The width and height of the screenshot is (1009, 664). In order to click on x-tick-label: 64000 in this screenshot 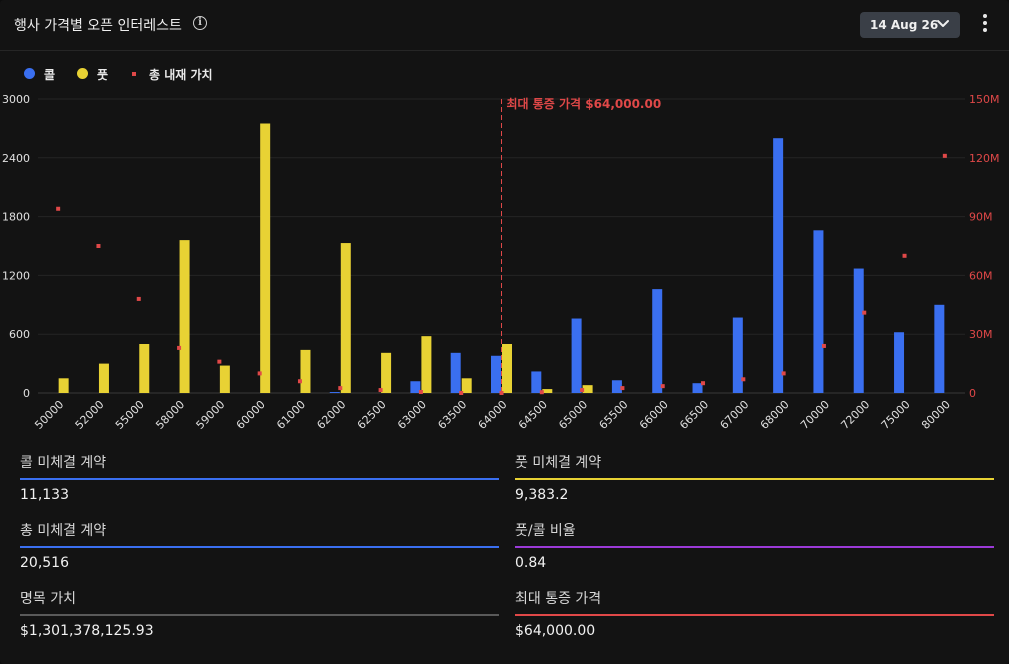, I will do `click(493, 415)`.